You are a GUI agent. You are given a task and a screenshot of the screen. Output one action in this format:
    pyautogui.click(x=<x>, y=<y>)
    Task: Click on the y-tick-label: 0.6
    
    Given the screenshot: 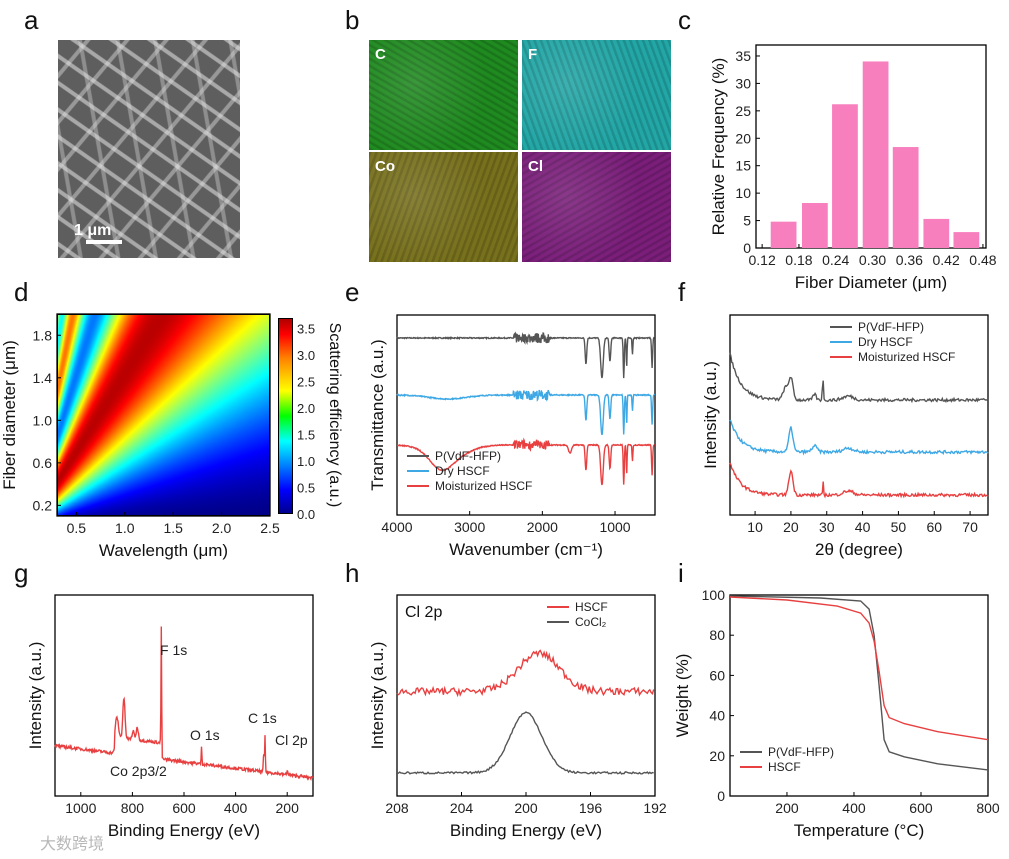 What is the action you would take?
    pyautogui.click(x=43, y=463)
    